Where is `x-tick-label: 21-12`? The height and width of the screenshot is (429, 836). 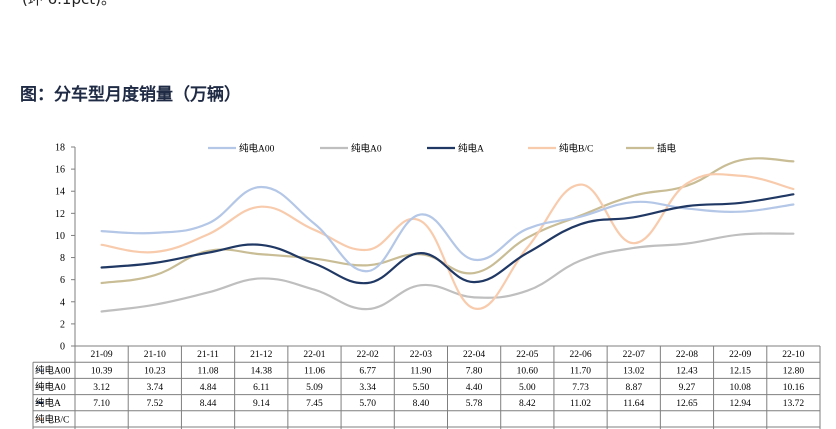
x-tick-label: 21-12 is located at coordinates (261, 355).